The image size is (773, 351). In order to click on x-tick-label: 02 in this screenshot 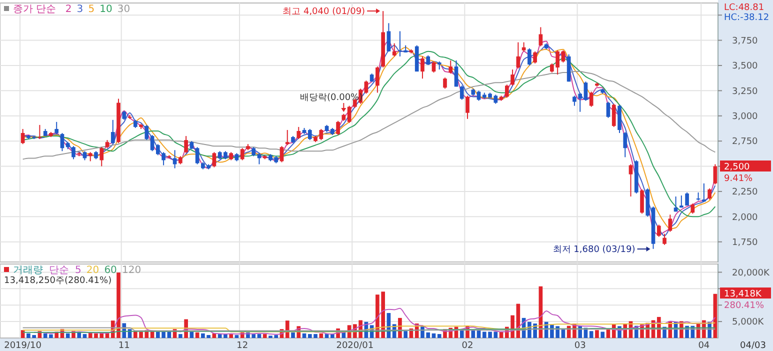, I will do `click(468, 346)`.